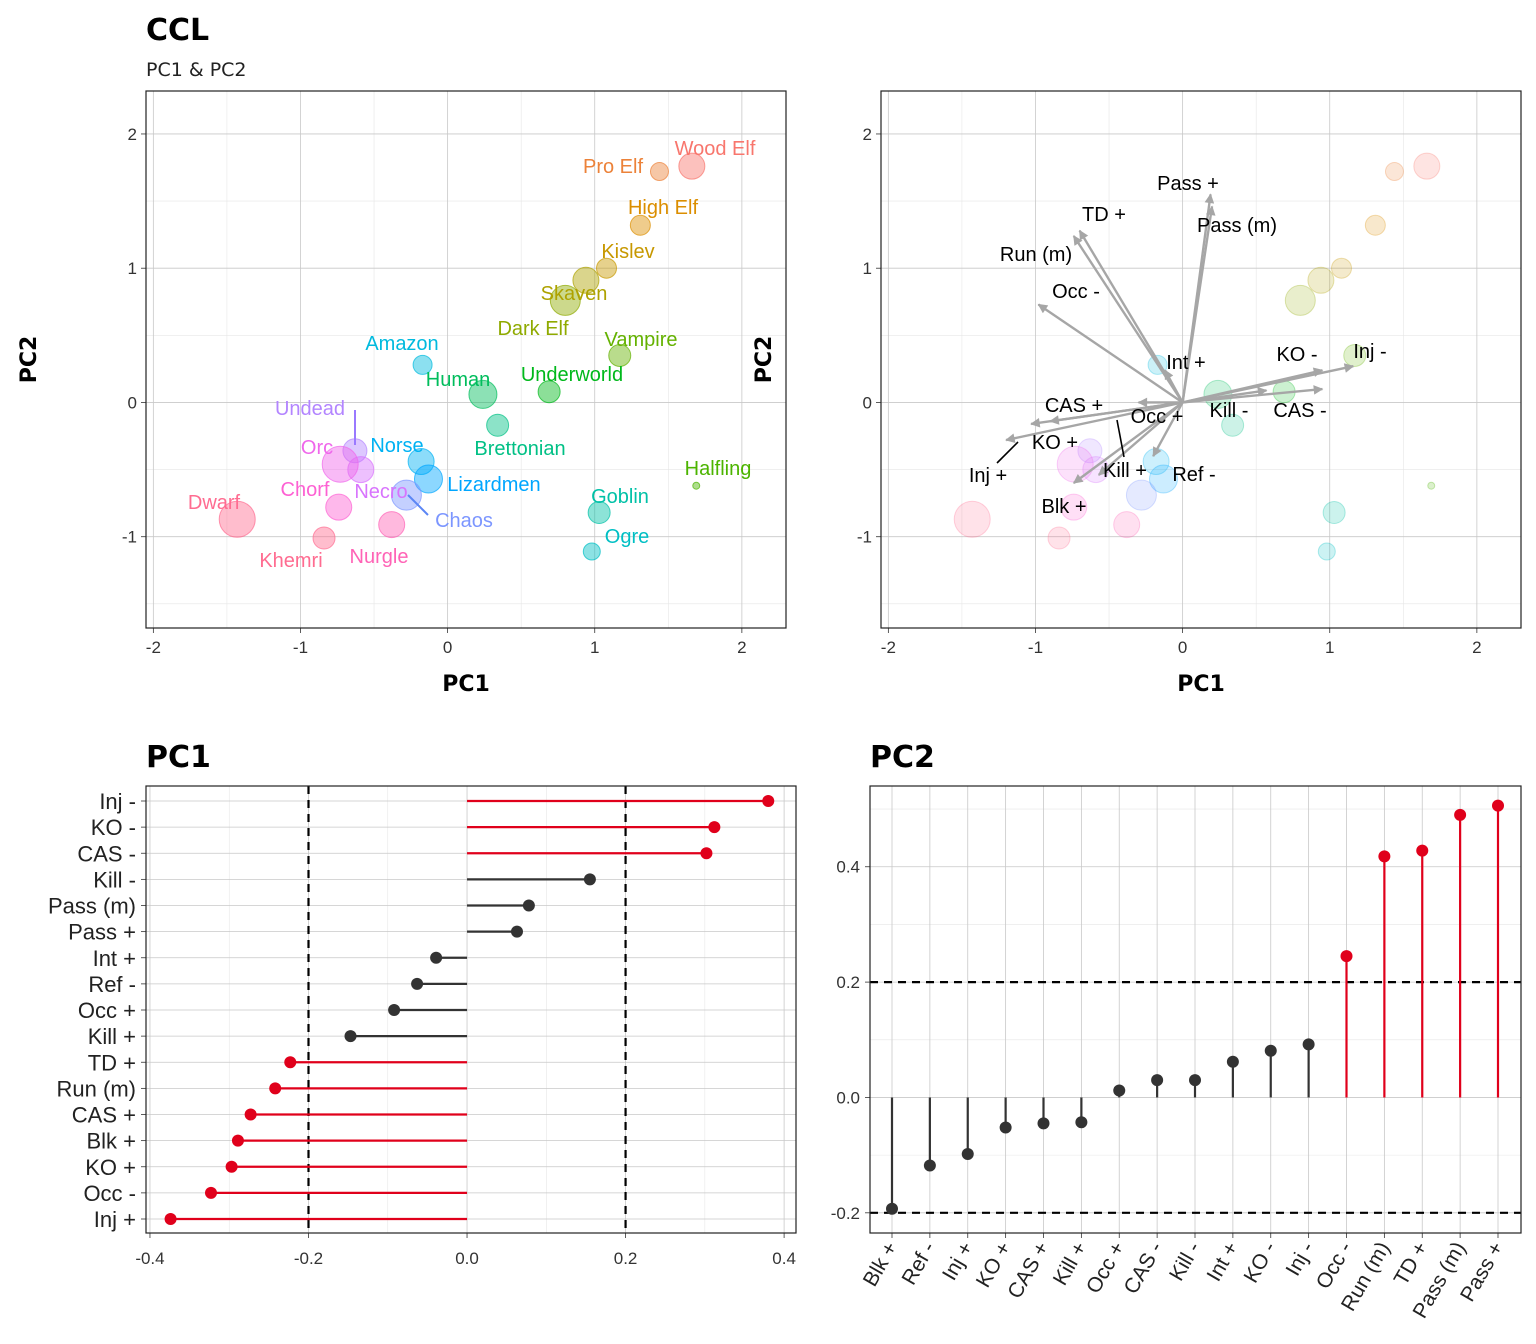 This screenshot has height=1344, width=1536. Describe the element at coordinates (1157, 417) in the screenshot. I see `vector-label-occ-: Occ +` at that location.